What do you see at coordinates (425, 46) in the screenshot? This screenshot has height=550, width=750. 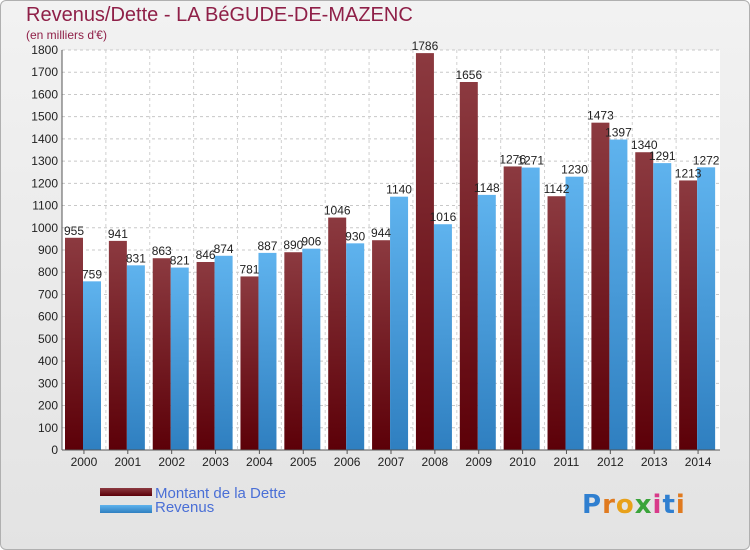 I see `value-label-dette: 1786` at bounding box center [425, 46].